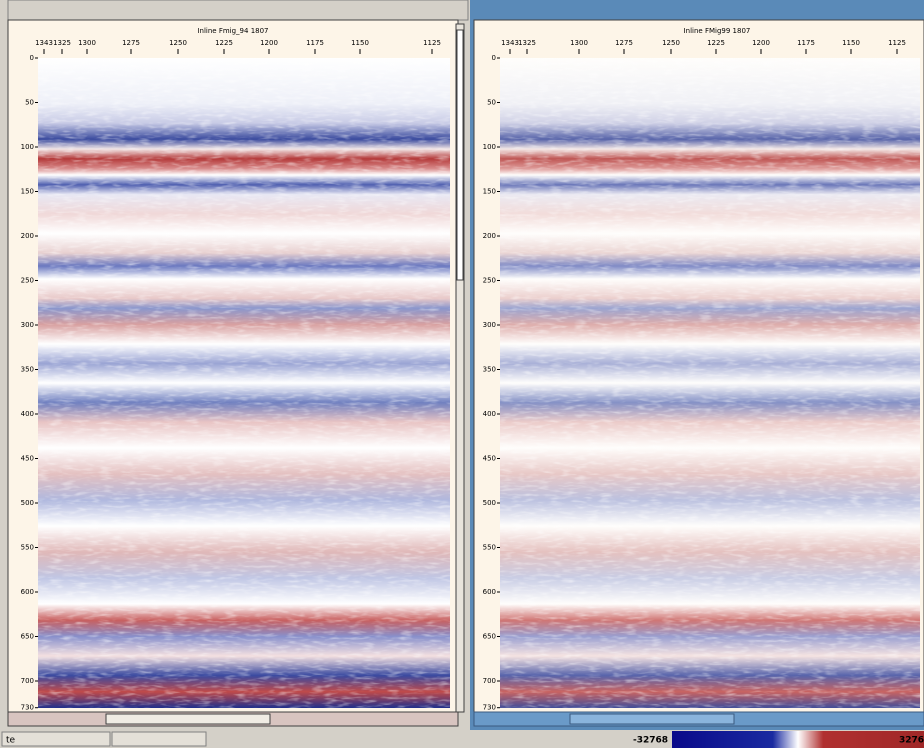 This screenshot has height=748, width=924. I want to click on status-text: te, so click(11, 741).